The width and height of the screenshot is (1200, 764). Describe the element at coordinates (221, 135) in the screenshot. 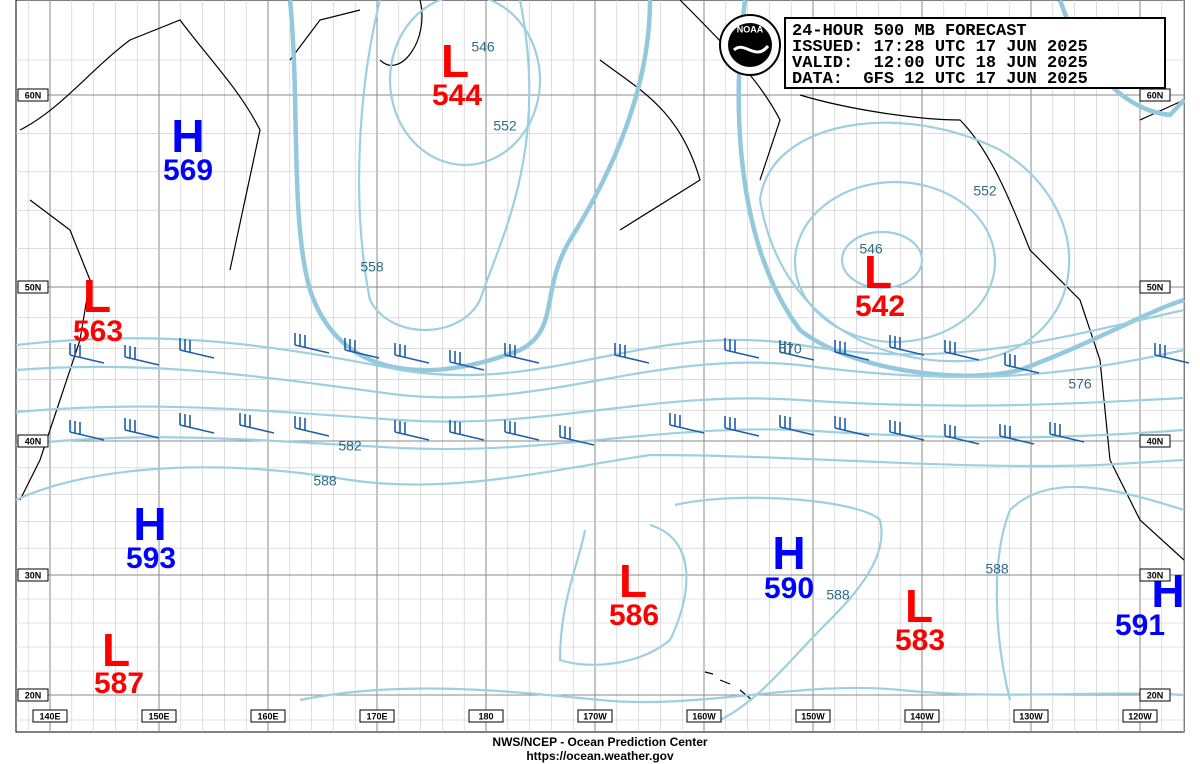

I see `coastline` at that location.